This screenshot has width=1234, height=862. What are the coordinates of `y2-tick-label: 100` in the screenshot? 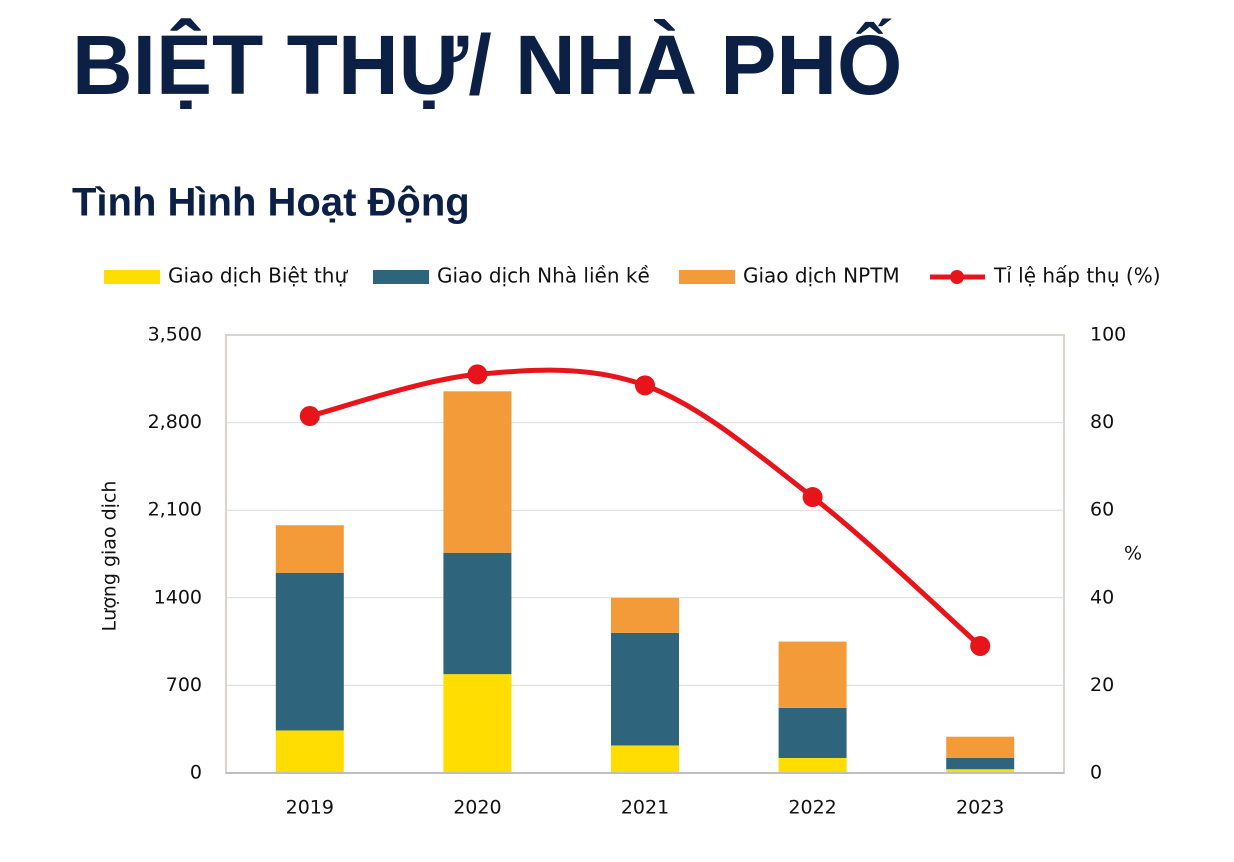 It's located at (1108, 335).